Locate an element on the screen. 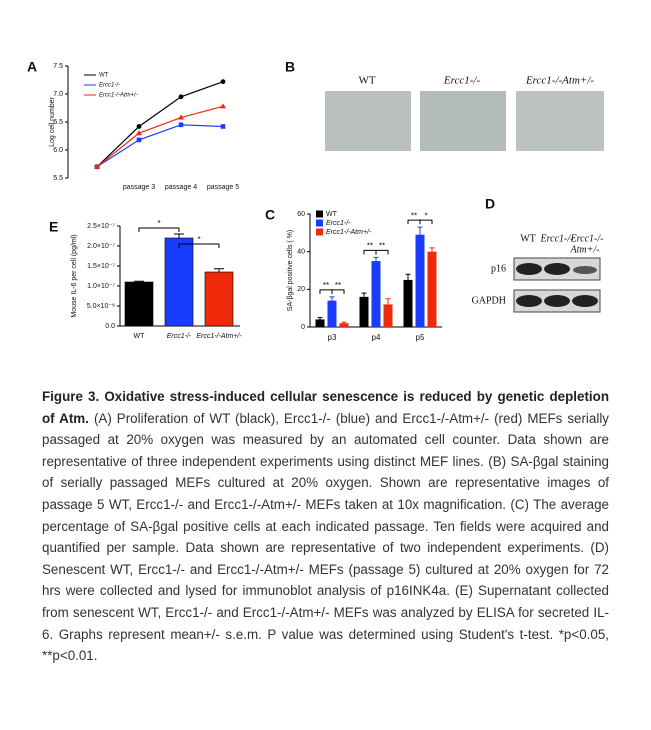 Image resolution: width=651 pixels, height=730 pixels. image-label: Ercc1-/-Atm+/- is located at coordinates (559, 81).